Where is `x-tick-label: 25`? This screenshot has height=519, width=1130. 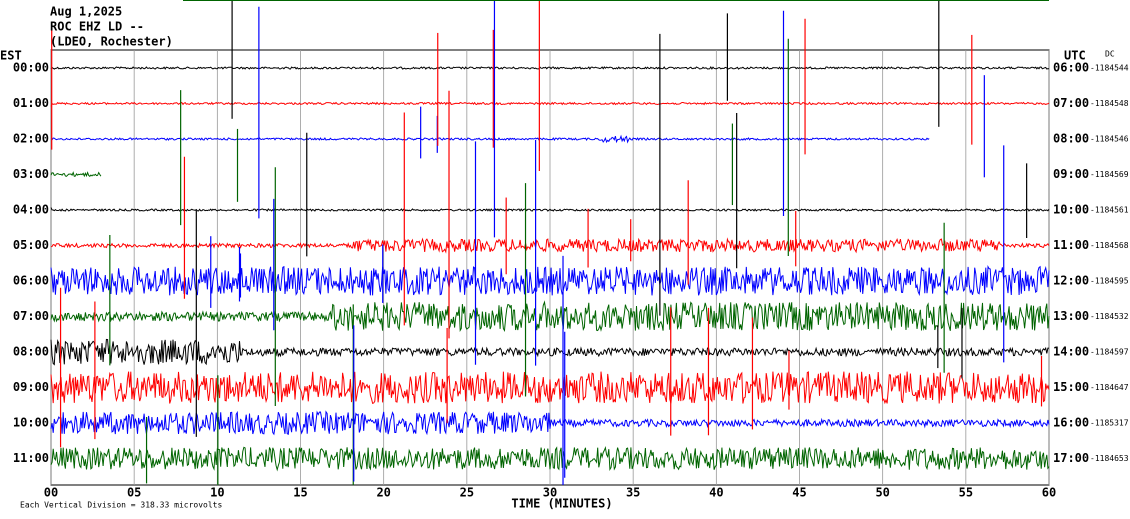
x-tick-label: 25 is located at coordinates (467, 493).